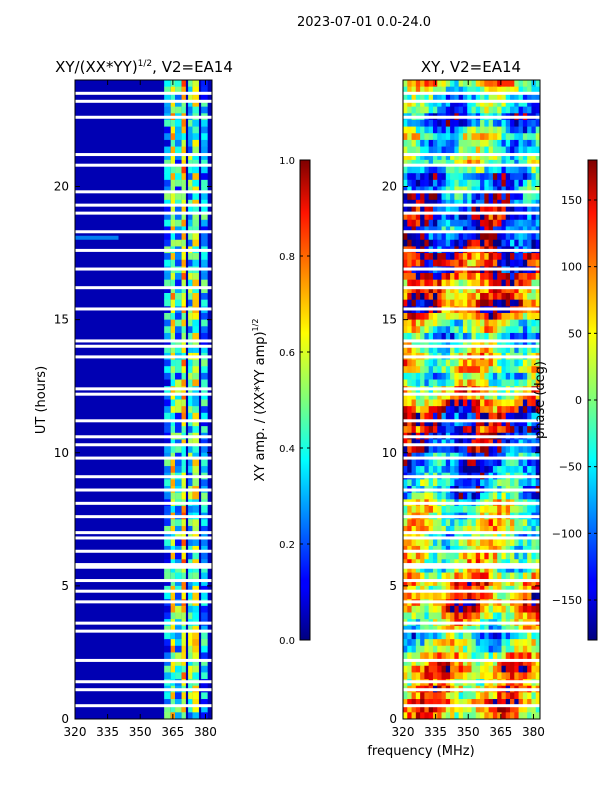 Image resolution: width=600 pixels, height=800 pixels. What do you see at coordinates (143, 155) in the screenshot?
I see `amplitude-flagged-row` at bounding box center [143, 155].